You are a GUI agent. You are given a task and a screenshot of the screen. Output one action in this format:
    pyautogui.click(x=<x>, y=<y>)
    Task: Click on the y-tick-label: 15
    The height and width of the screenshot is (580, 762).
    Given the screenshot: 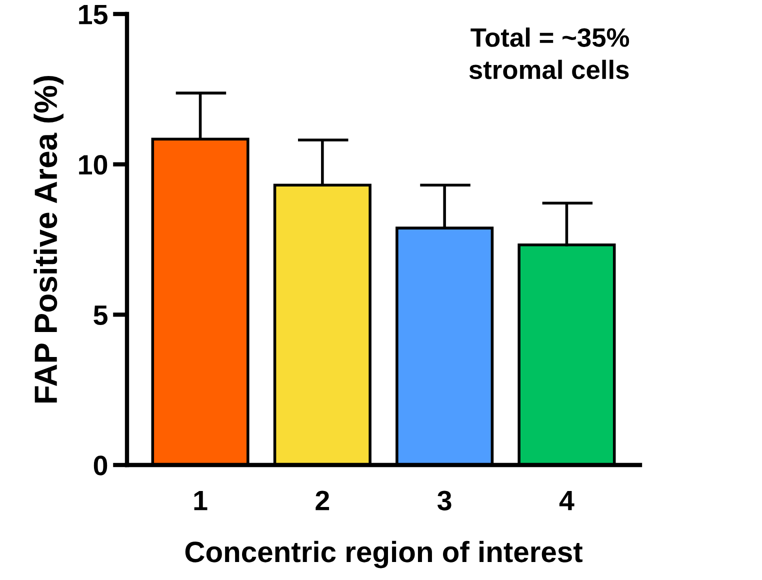 What is the action you would take?
    pyautogui.click(x=93, y=14)
    